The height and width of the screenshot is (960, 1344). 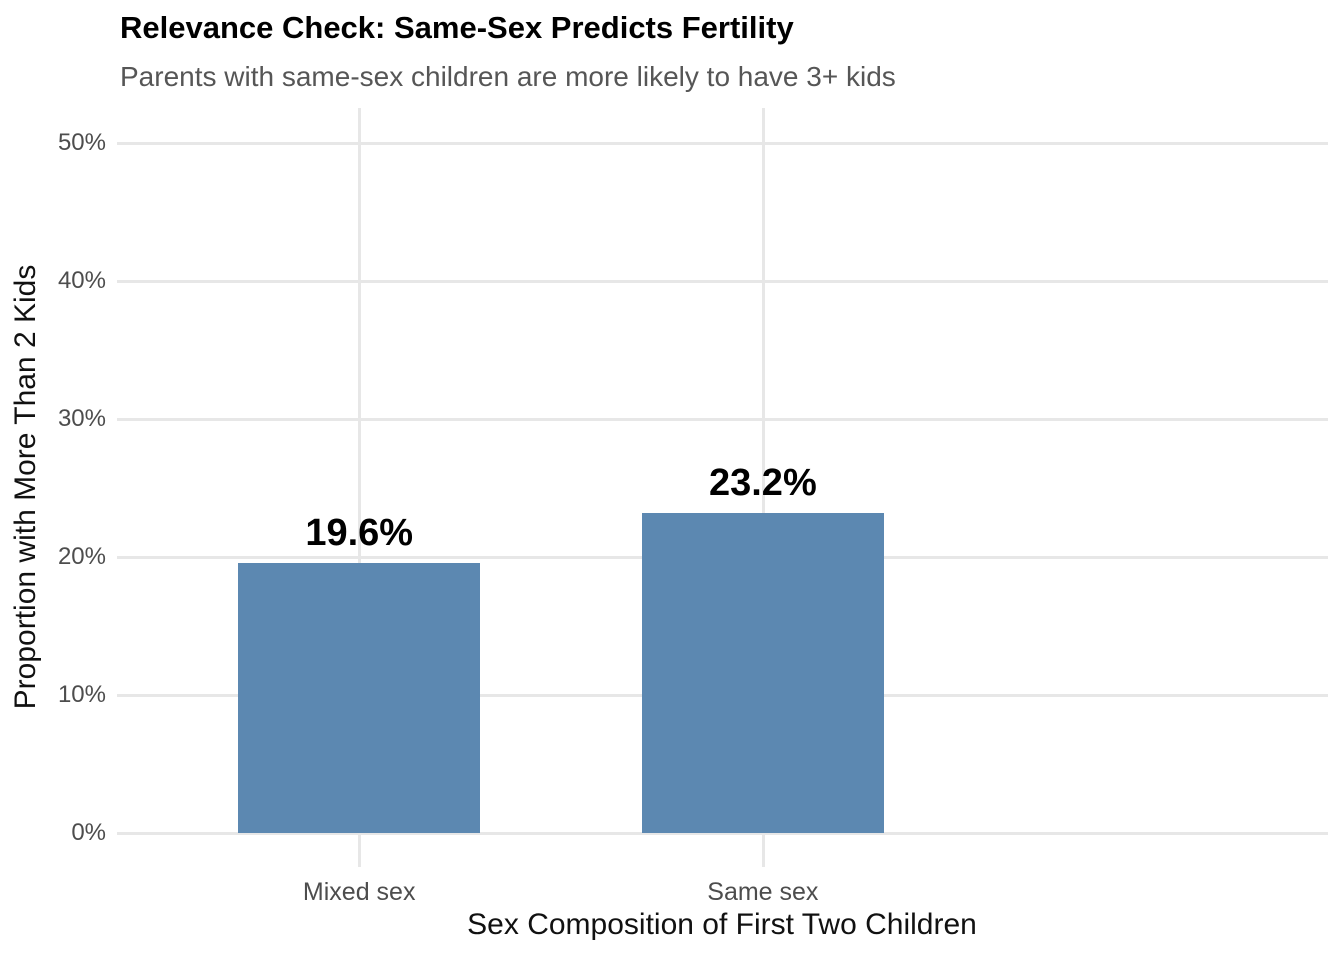 I want to click on y-tick-label: 40%, so click(x=81, y=280).